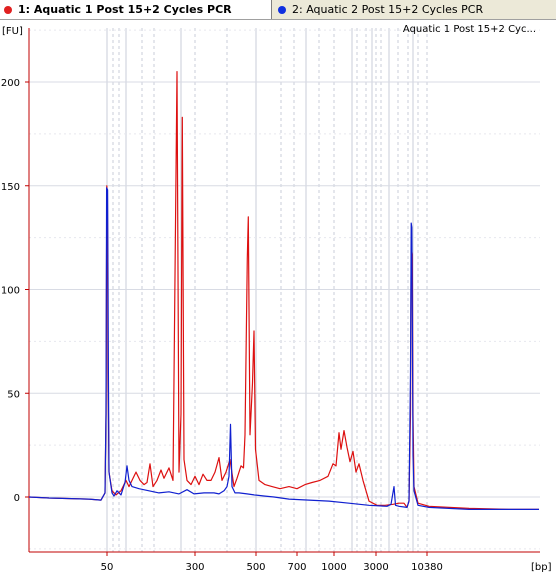 This screenshot has height=586, width=556. I want to click on x-axis-unit-label: [bp], so click(541, 567).